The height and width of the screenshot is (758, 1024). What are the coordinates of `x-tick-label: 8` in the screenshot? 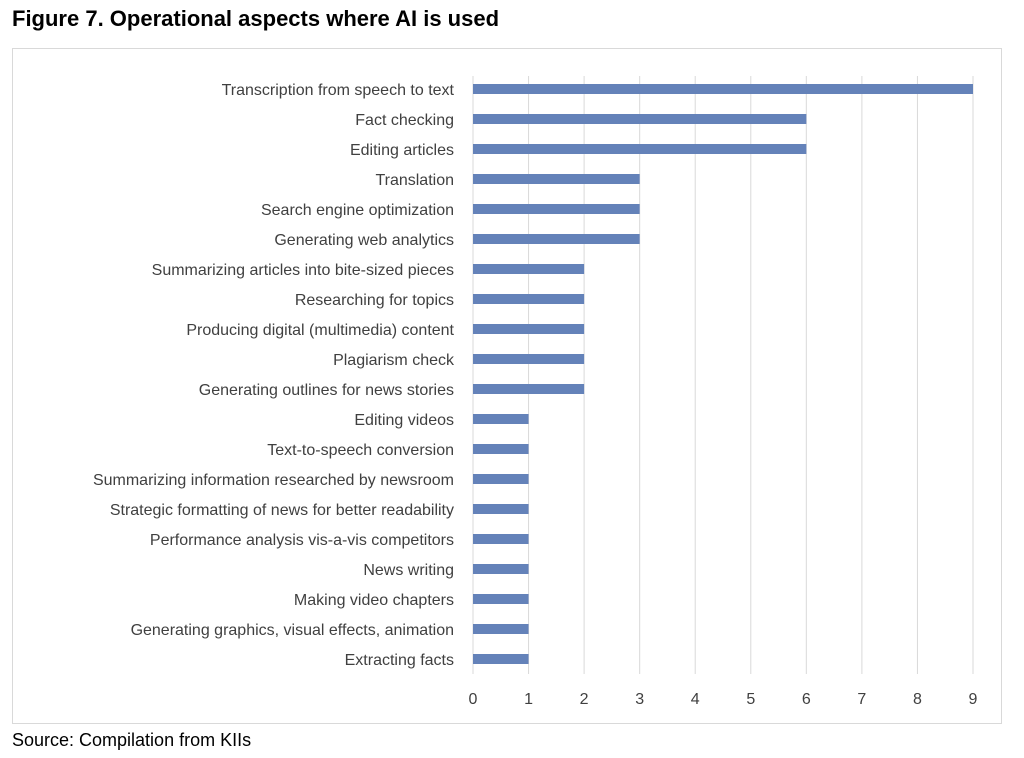 It's located at (917, 699).